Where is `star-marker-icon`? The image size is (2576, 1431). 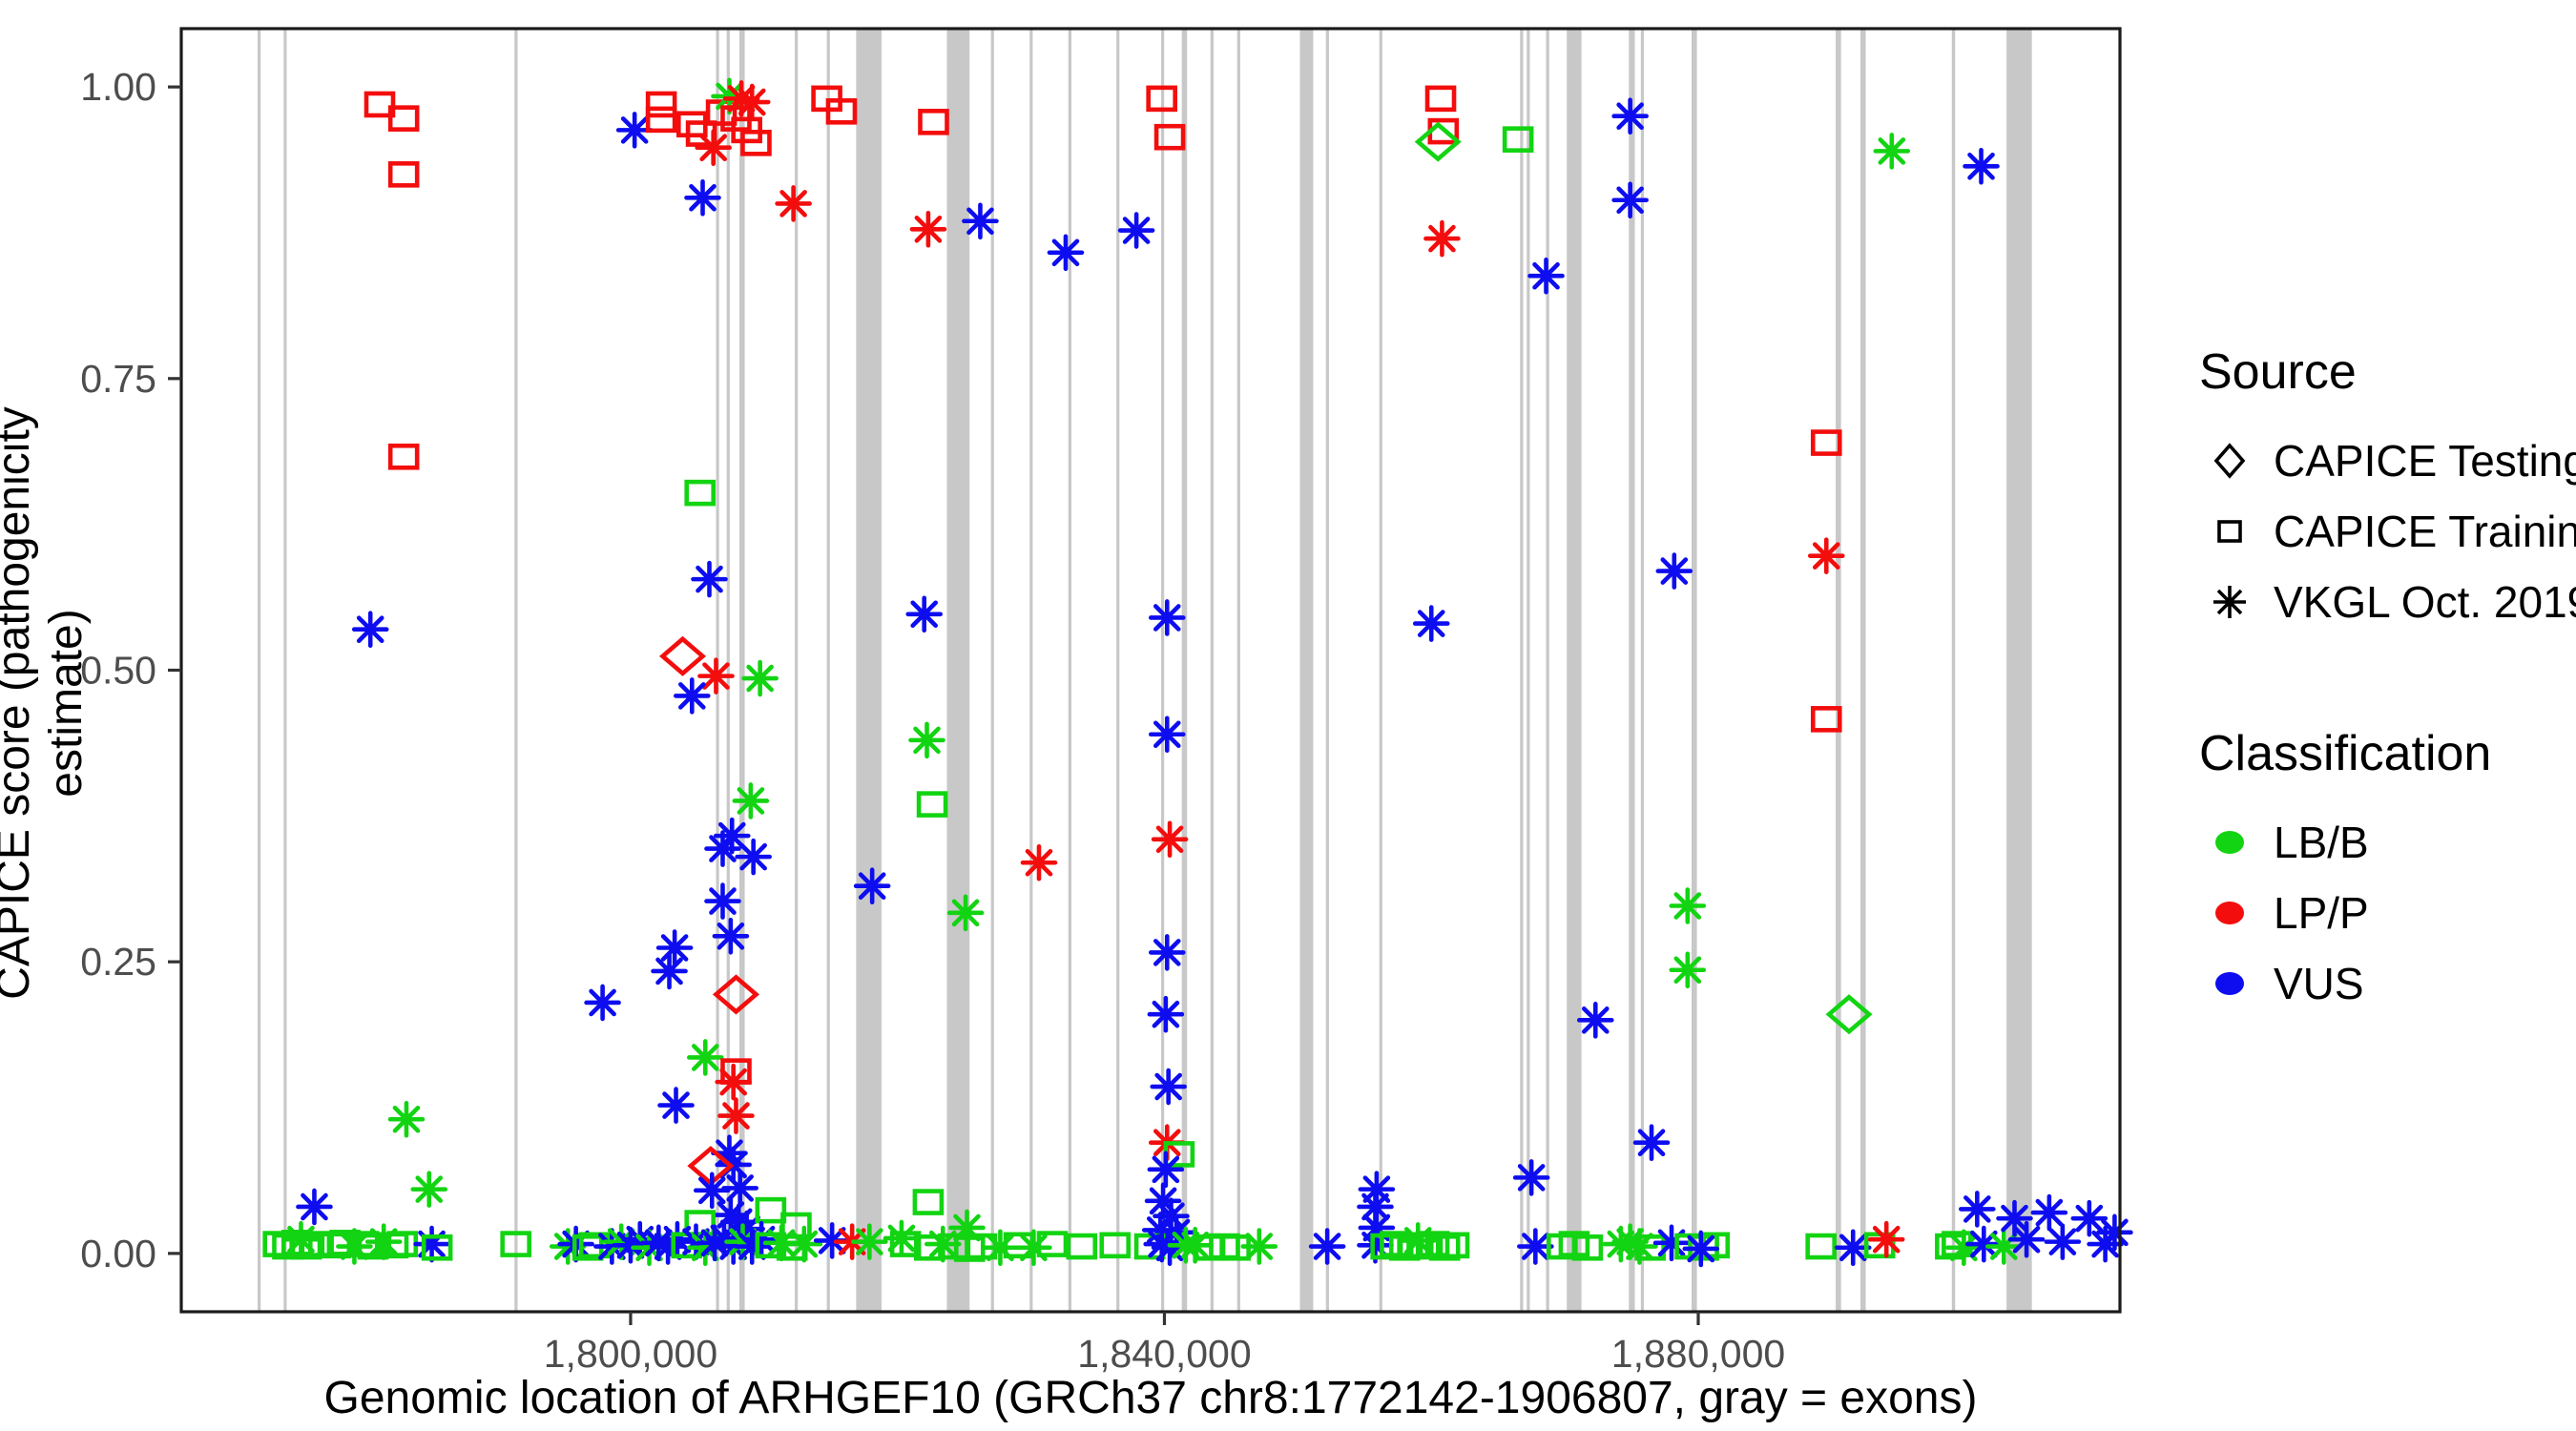
star-marker-icon is located at coordinates (2229, 602).